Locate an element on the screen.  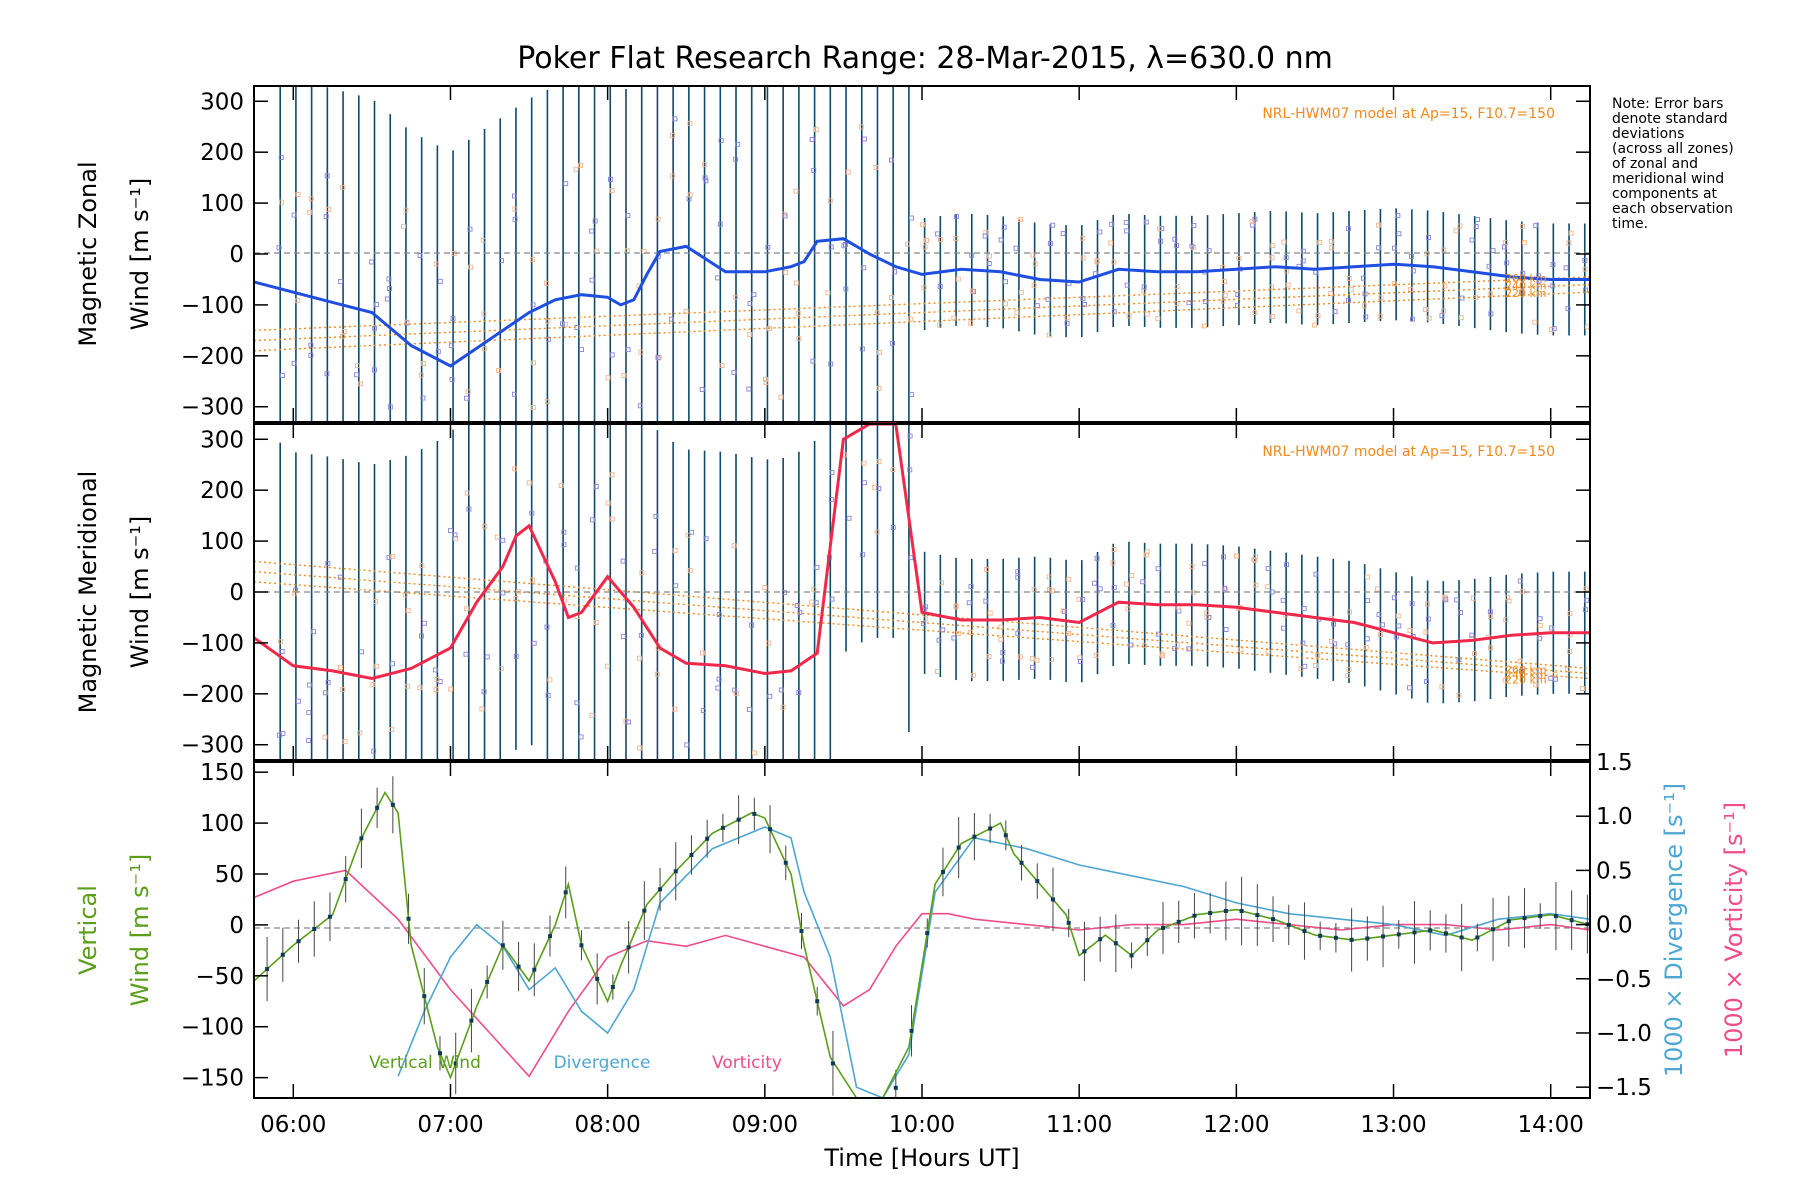
x-tick-label: 12:00 is located at coordinates (1236, 1125).